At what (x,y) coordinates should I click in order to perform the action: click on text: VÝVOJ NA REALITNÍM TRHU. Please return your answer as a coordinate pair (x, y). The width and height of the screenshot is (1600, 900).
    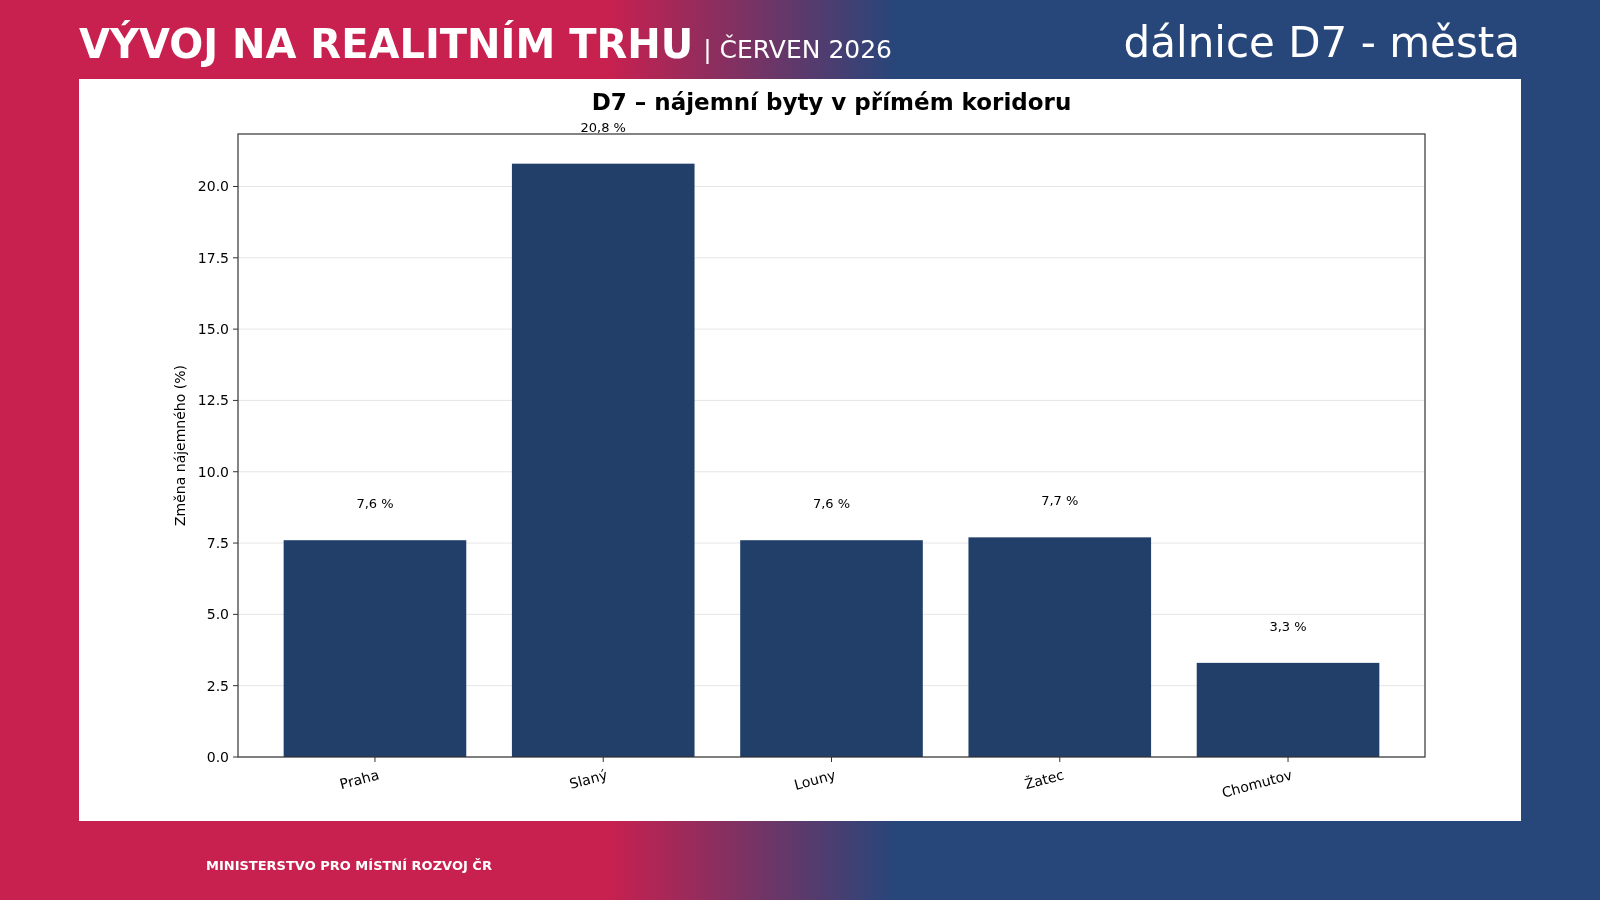
    Looking at the image, I should click on (386, 44).